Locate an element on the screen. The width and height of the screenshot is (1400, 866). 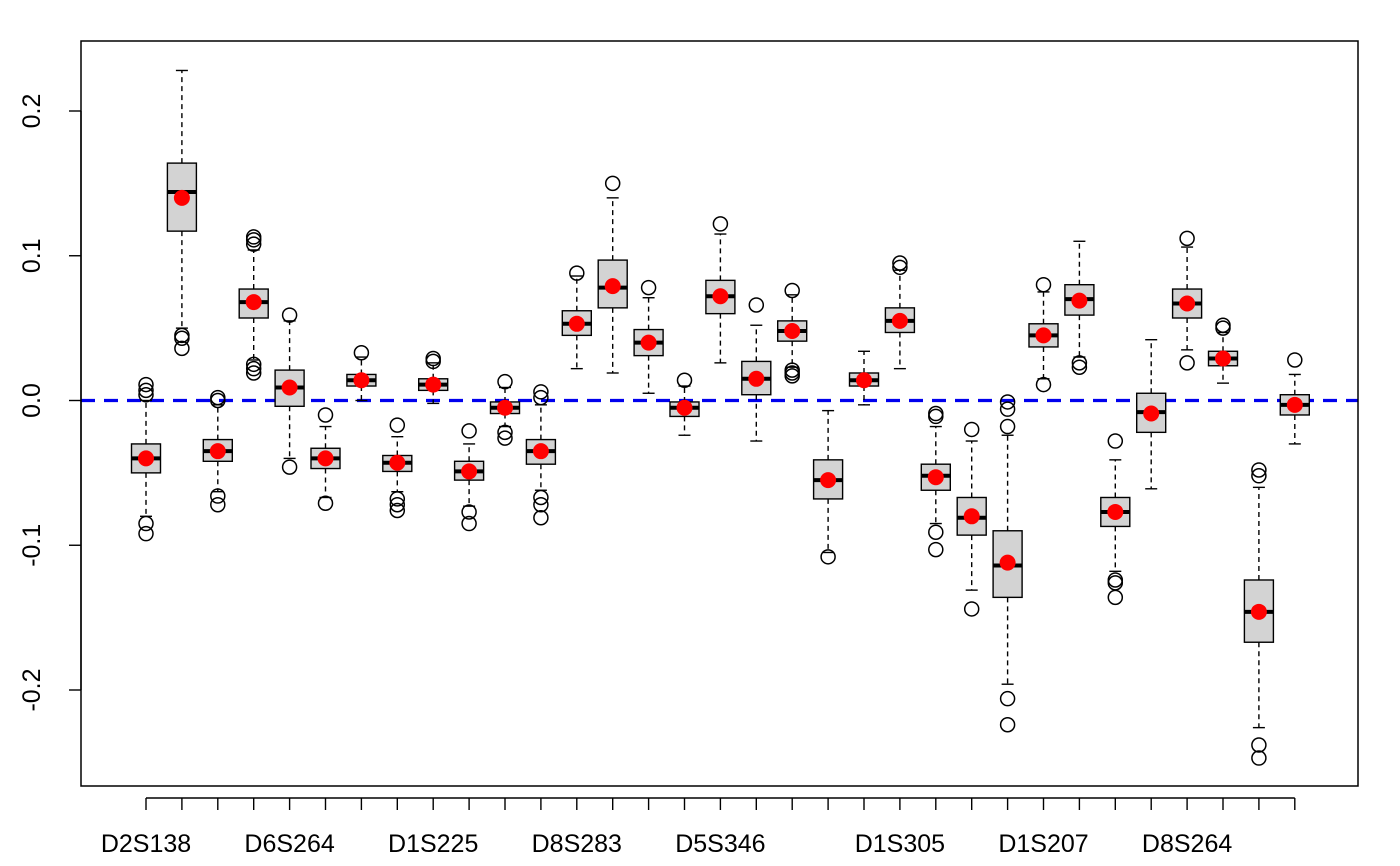
y-tick-label: 0.2 is located at coordinates (32, 111).